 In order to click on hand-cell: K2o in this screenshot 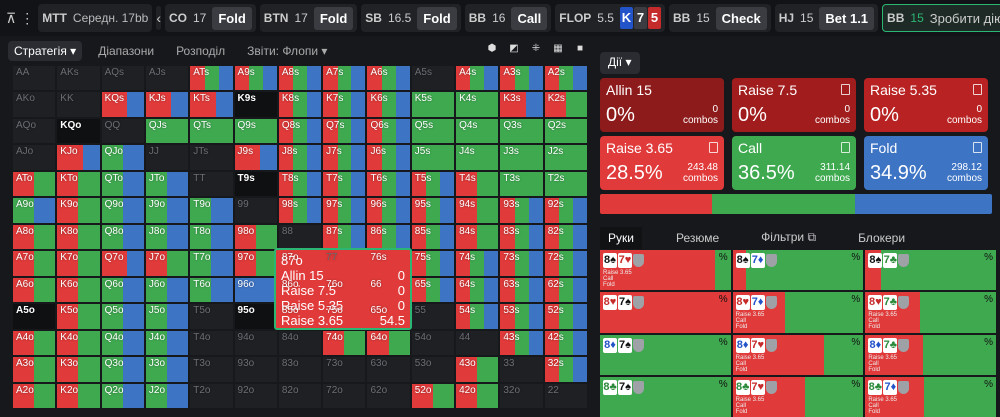, I will do `click(78, 395)`.